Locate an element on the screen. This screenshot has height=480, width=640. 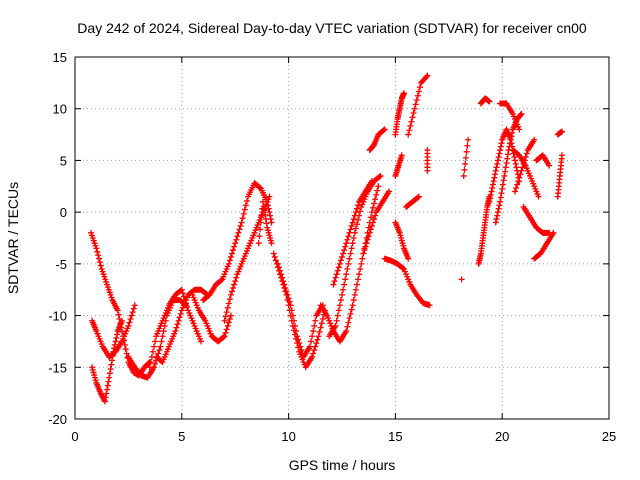
x-tick-label: 10 is located at coordinates (288, 436).